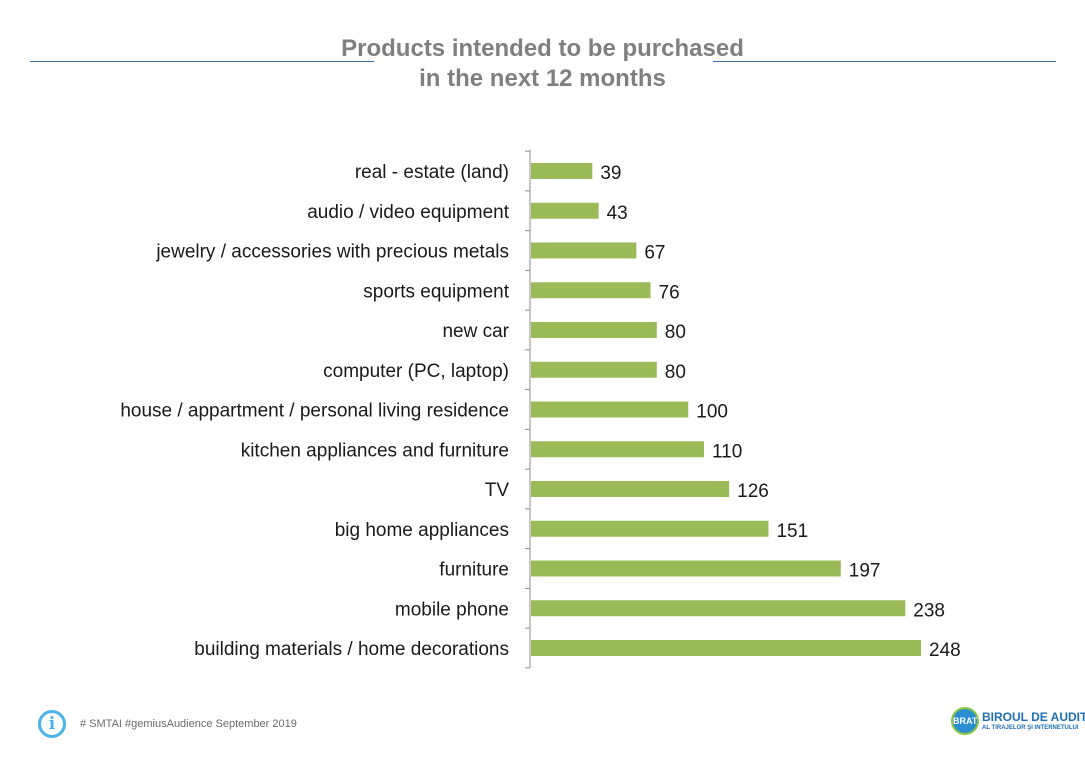 This screenshot has width=1085, height=762. What do you see at coordinates (753, 491) in the screenshot?
I see `data-label: 126` at bounding box center [753, 491].